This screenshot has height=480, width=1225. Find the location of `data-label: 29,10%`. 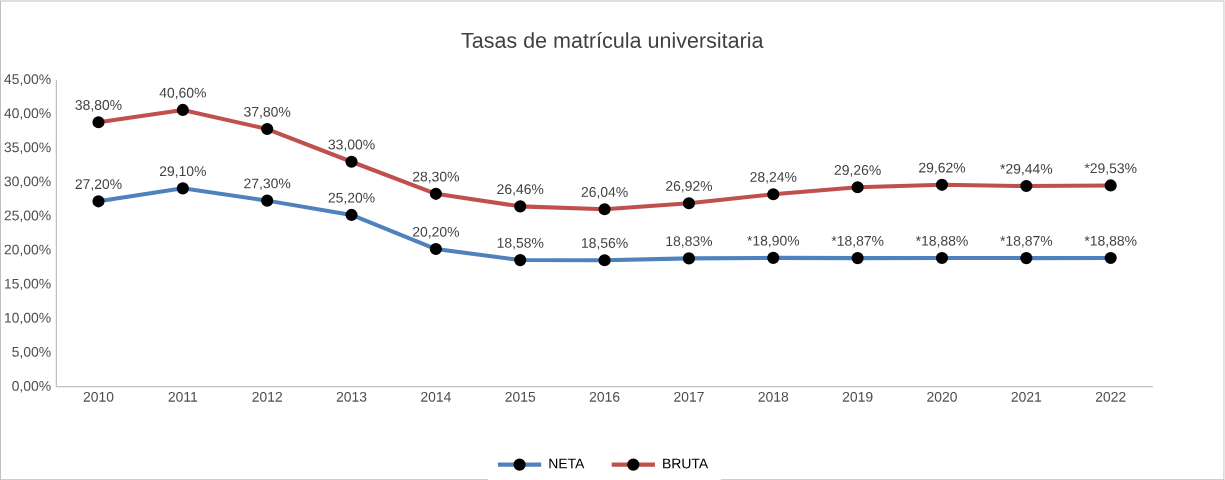

data-label: 29,10% is located at coordinates (182, 172).